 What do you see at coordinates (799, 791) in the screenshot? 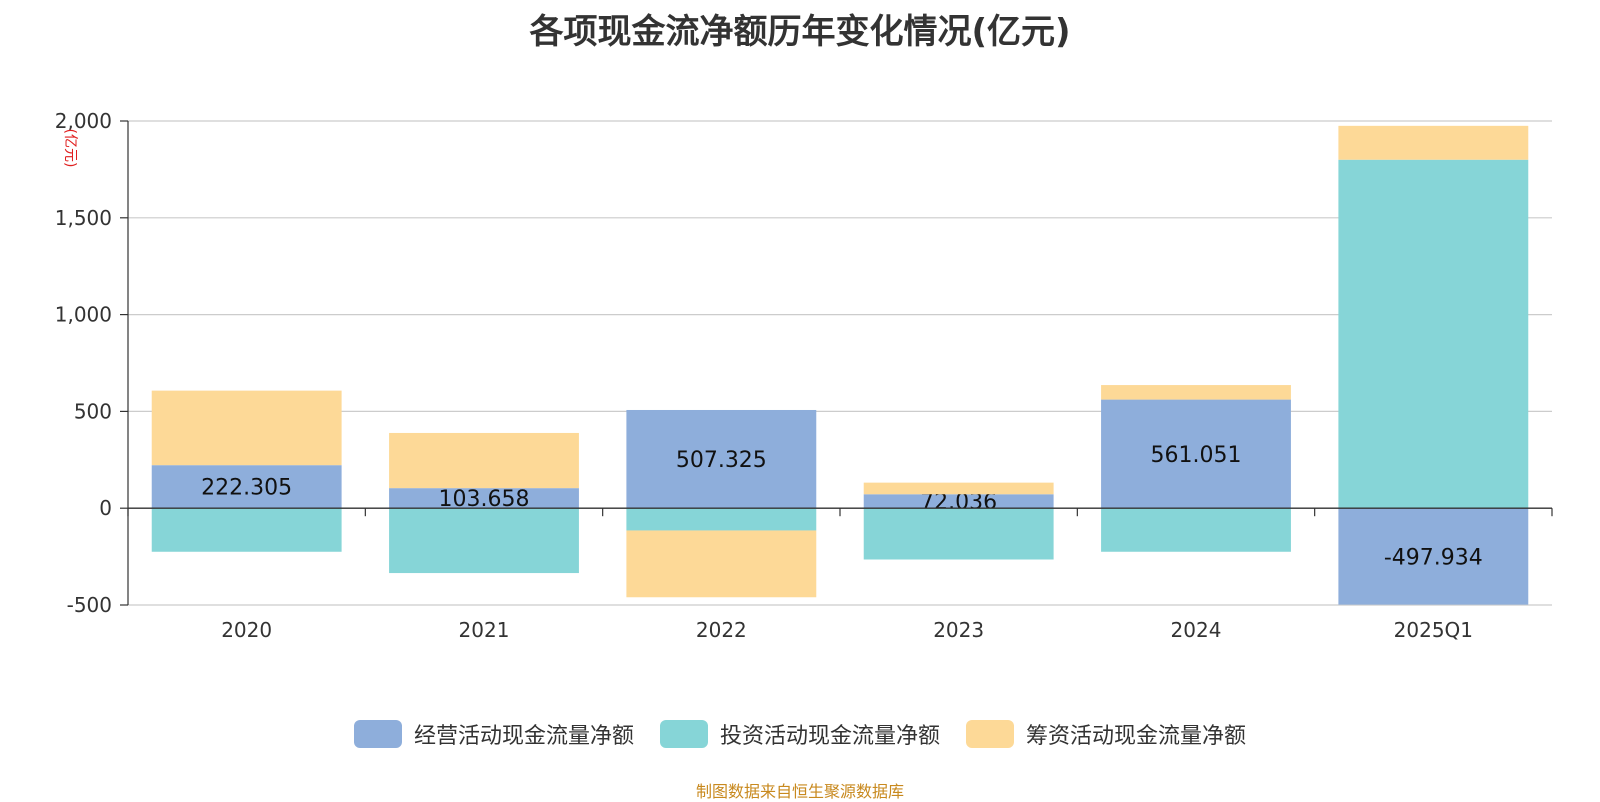
I see `source-note: 制图数据来自恒生聚源数据库` at bounding box center [799, 791].